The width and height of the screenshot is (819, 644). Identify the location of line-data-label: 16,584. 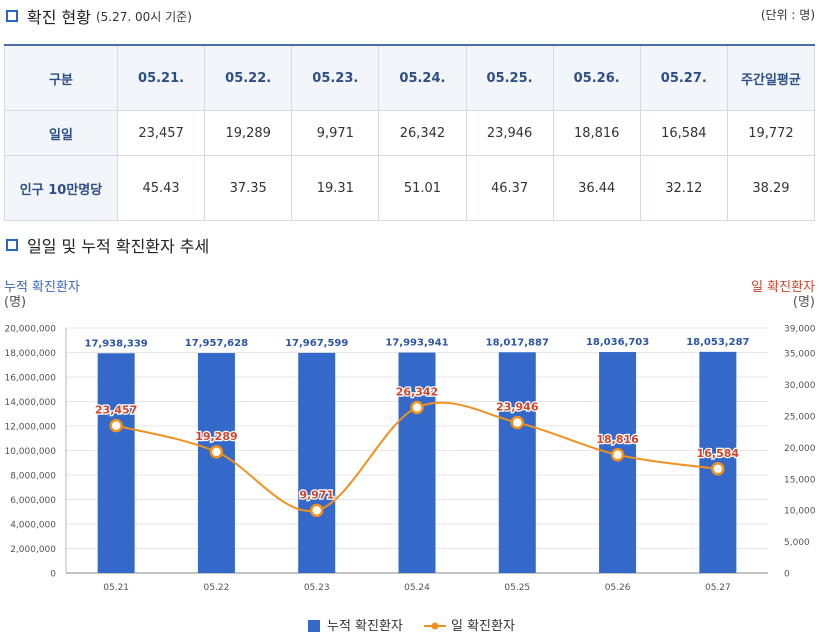
(718, 453).